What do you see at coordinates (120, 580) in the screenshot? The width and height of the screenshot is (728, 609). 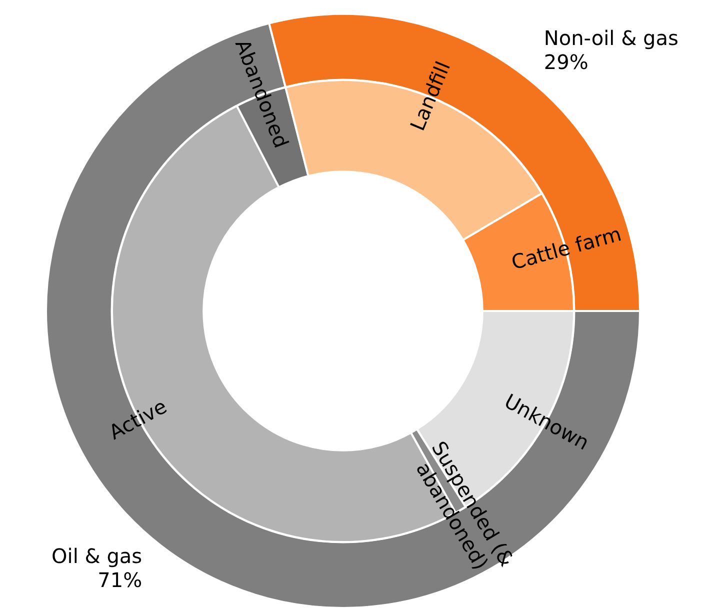 I see `data-label: 71%` at bounding box center [120, 580].